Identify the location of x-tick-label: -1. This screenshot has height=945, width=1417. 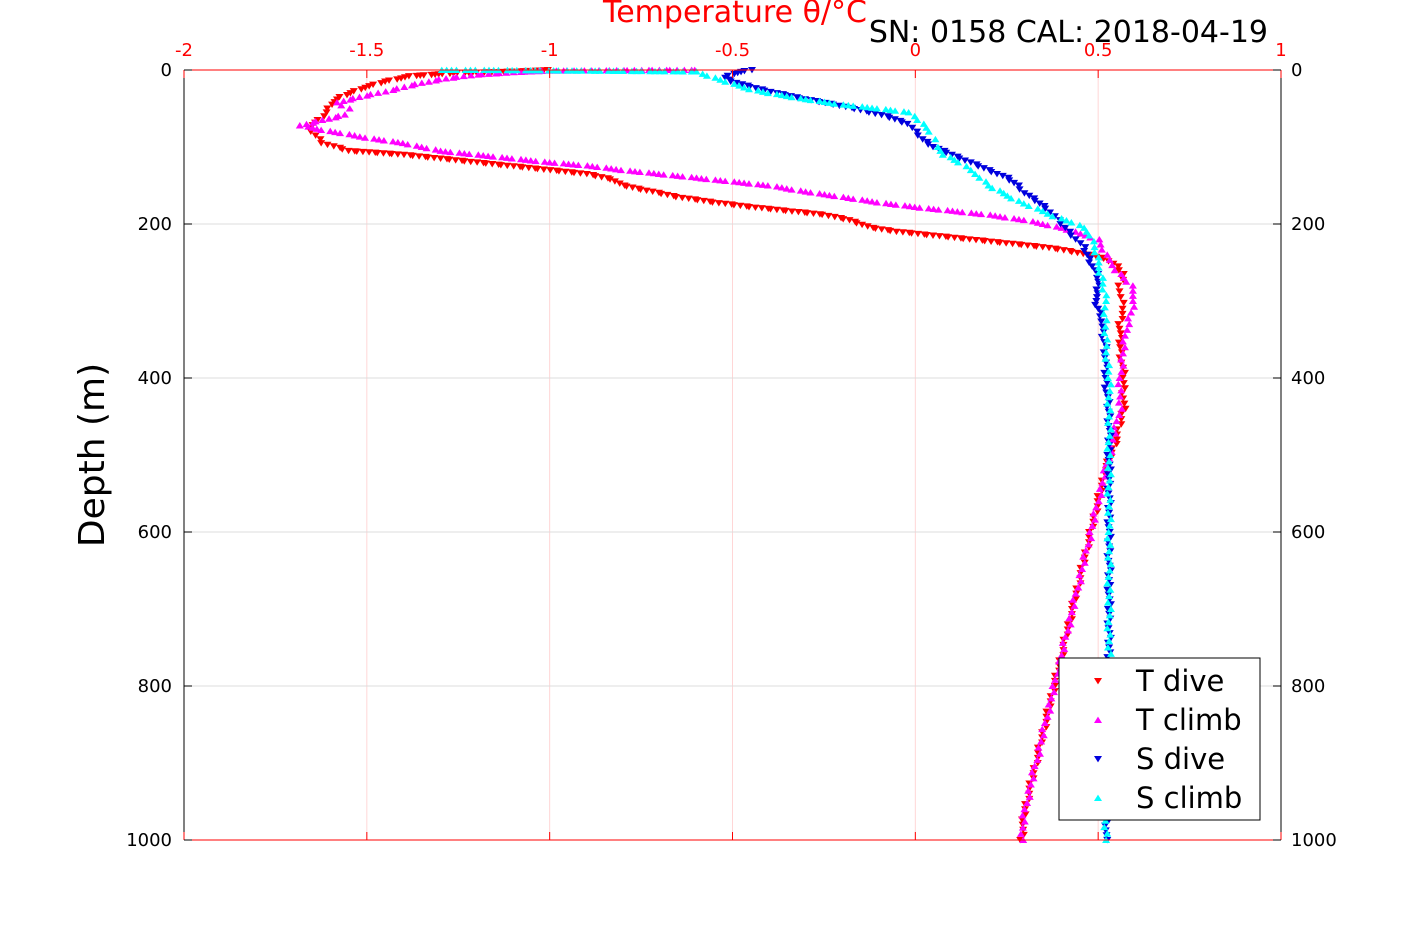
(550, 50).